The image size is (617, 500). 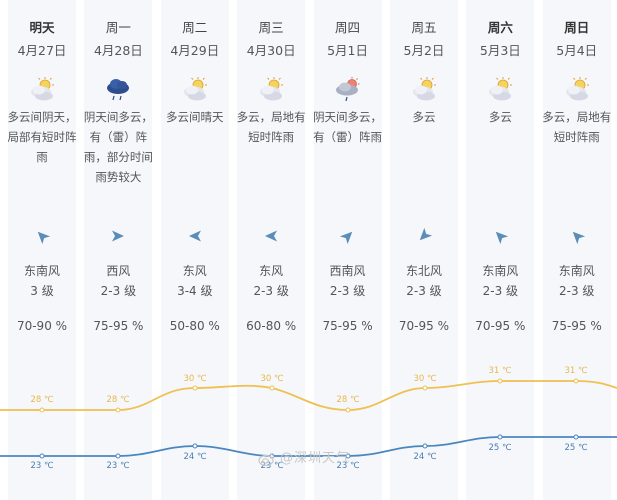 What do you see at coordinates (577, 50) in the screenshot?
I see `date-label: 5月4日` at bounding box center [577, 50].